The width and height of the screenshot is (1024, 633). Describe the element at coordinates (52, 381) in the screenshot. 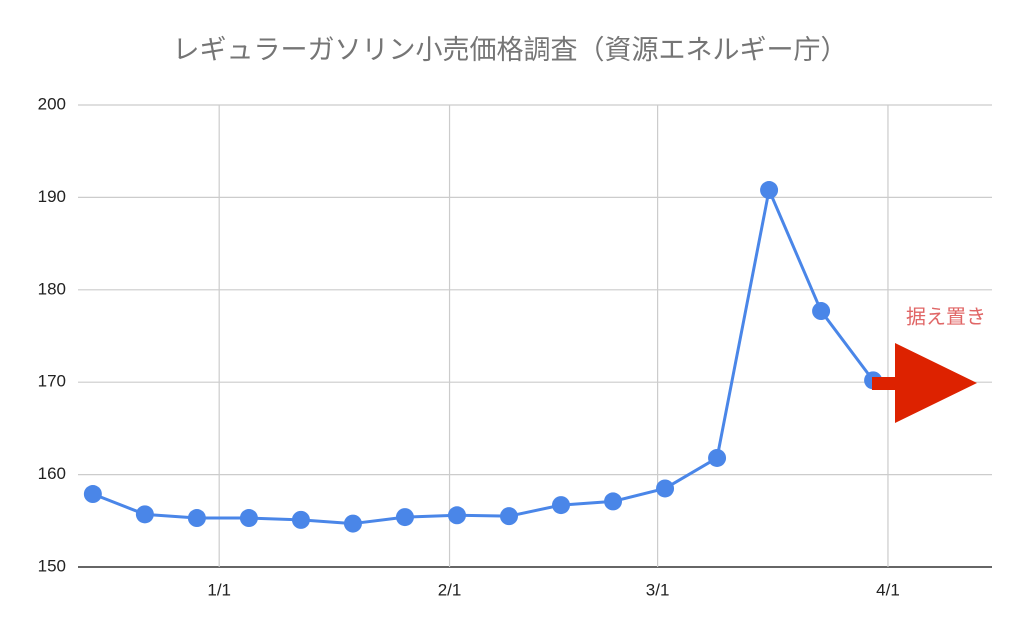

I see `y-tick-label: 170` at that location.